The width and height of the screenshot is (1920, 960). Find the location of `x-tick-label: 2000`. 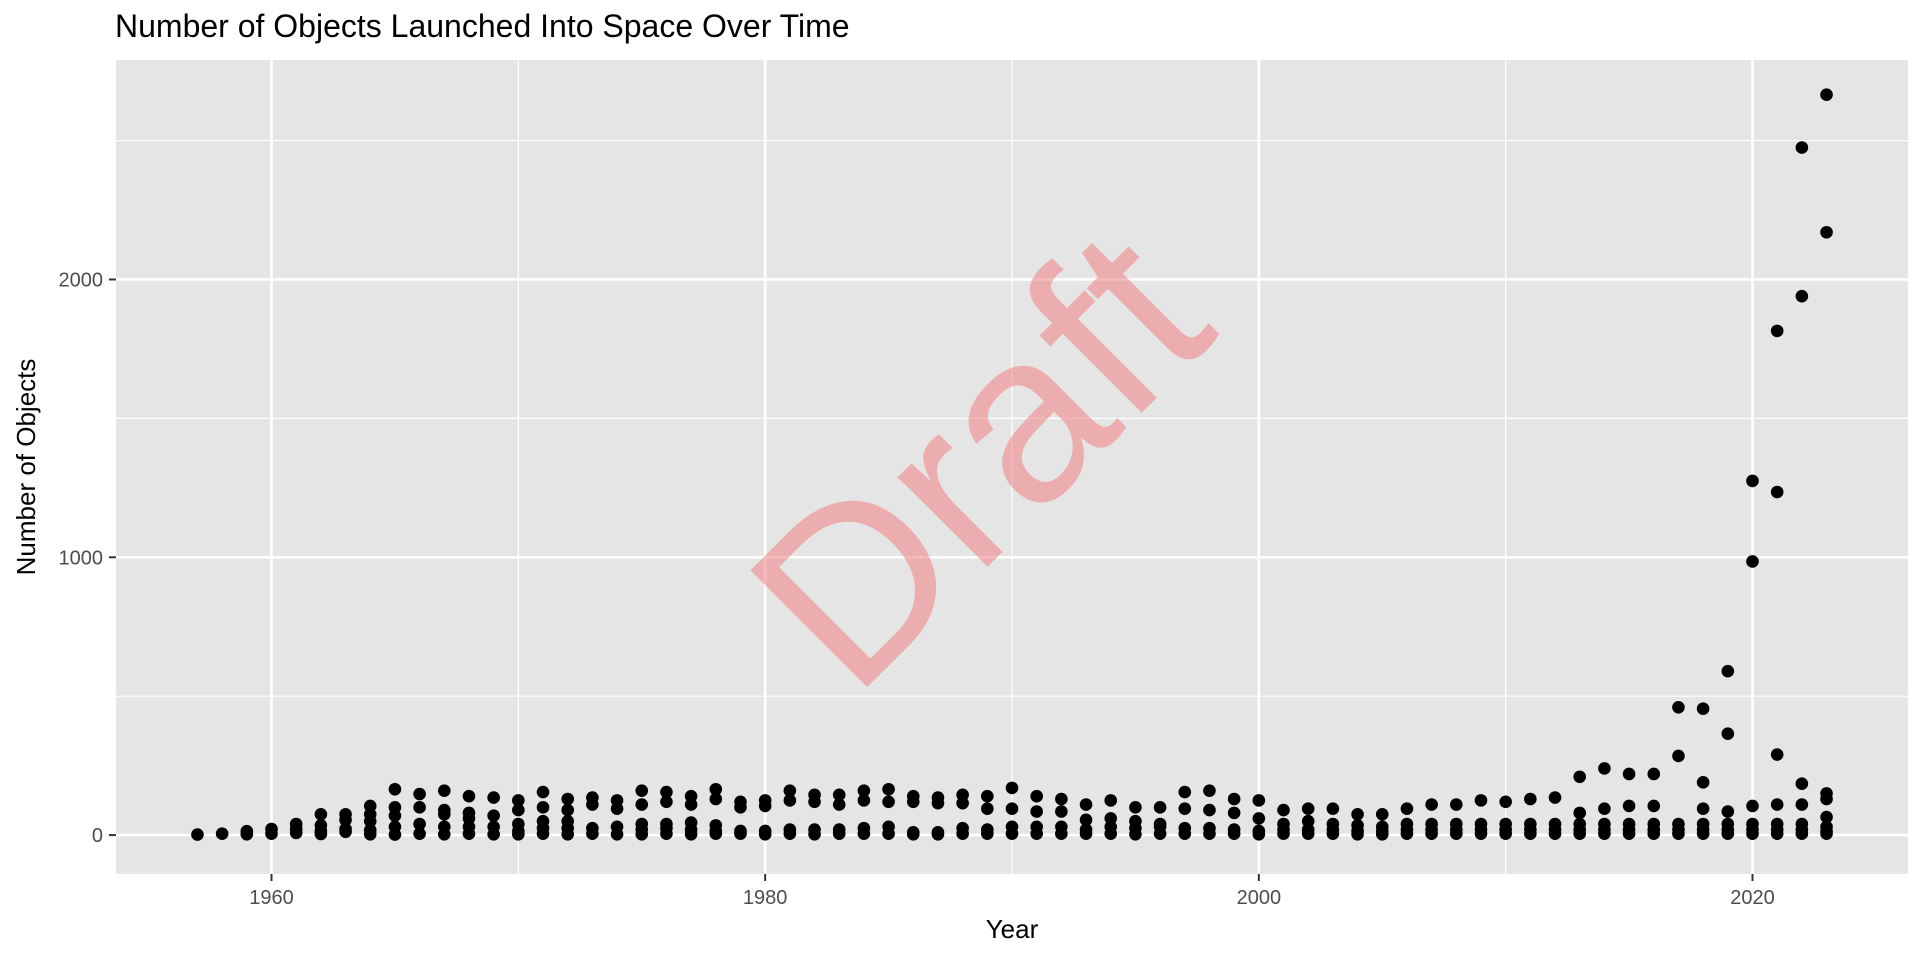

x-tick-label: 2000 is located at coordinates (1259, 898).